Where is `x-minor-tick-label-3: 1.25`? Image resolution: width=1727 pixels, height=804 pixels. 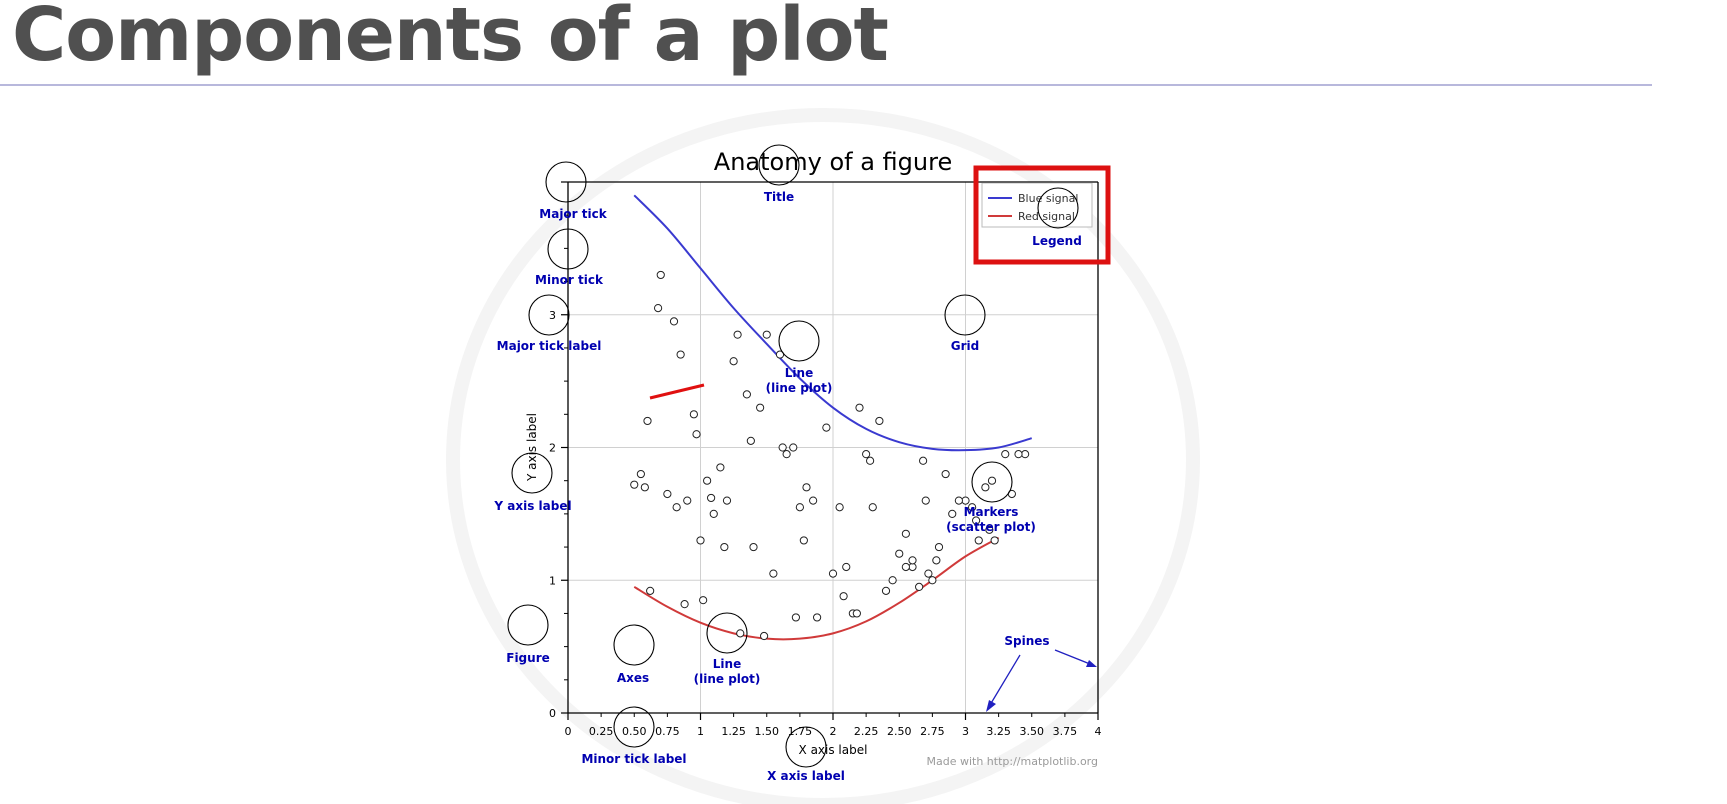
x-minor-tick-label-3: 1.25 is located at coordinates (733, 731).